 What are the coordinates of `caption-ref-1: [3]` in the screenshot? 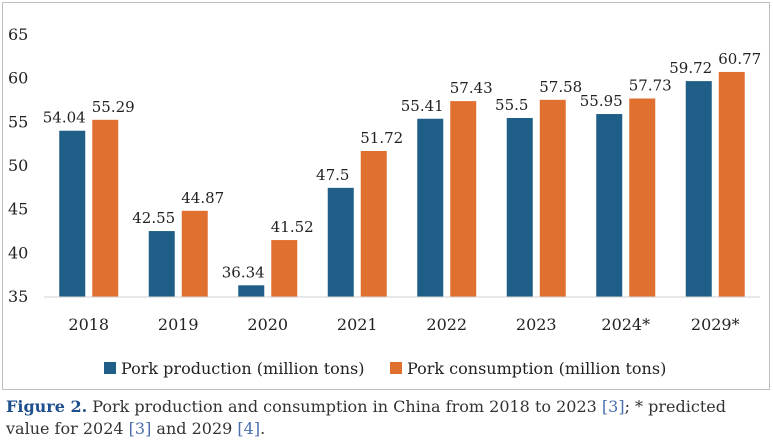 It's located at (613, 406).